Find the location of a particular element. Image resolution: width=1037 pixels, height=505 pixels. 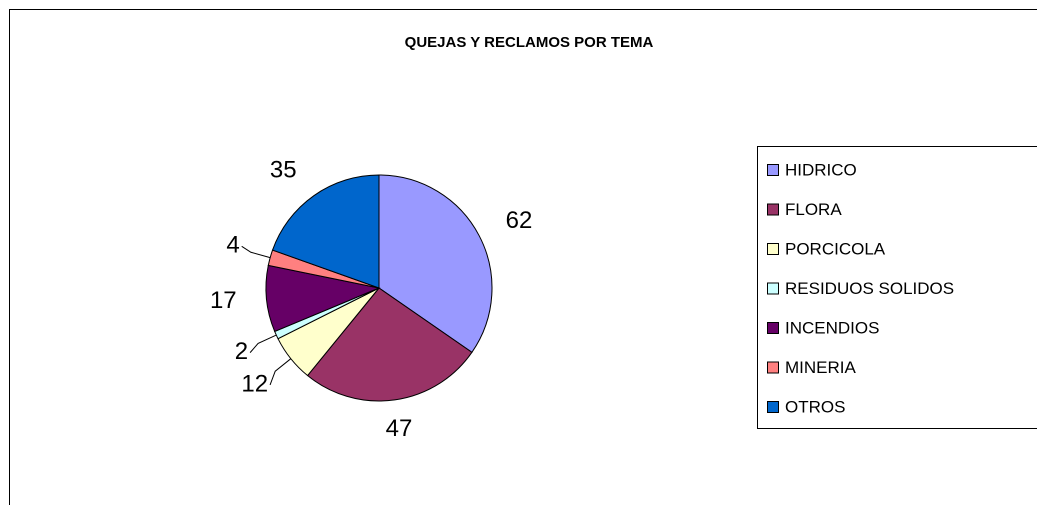

legend-label: RESIDUOS SOLIDOS is located at coordinates (869, 288).